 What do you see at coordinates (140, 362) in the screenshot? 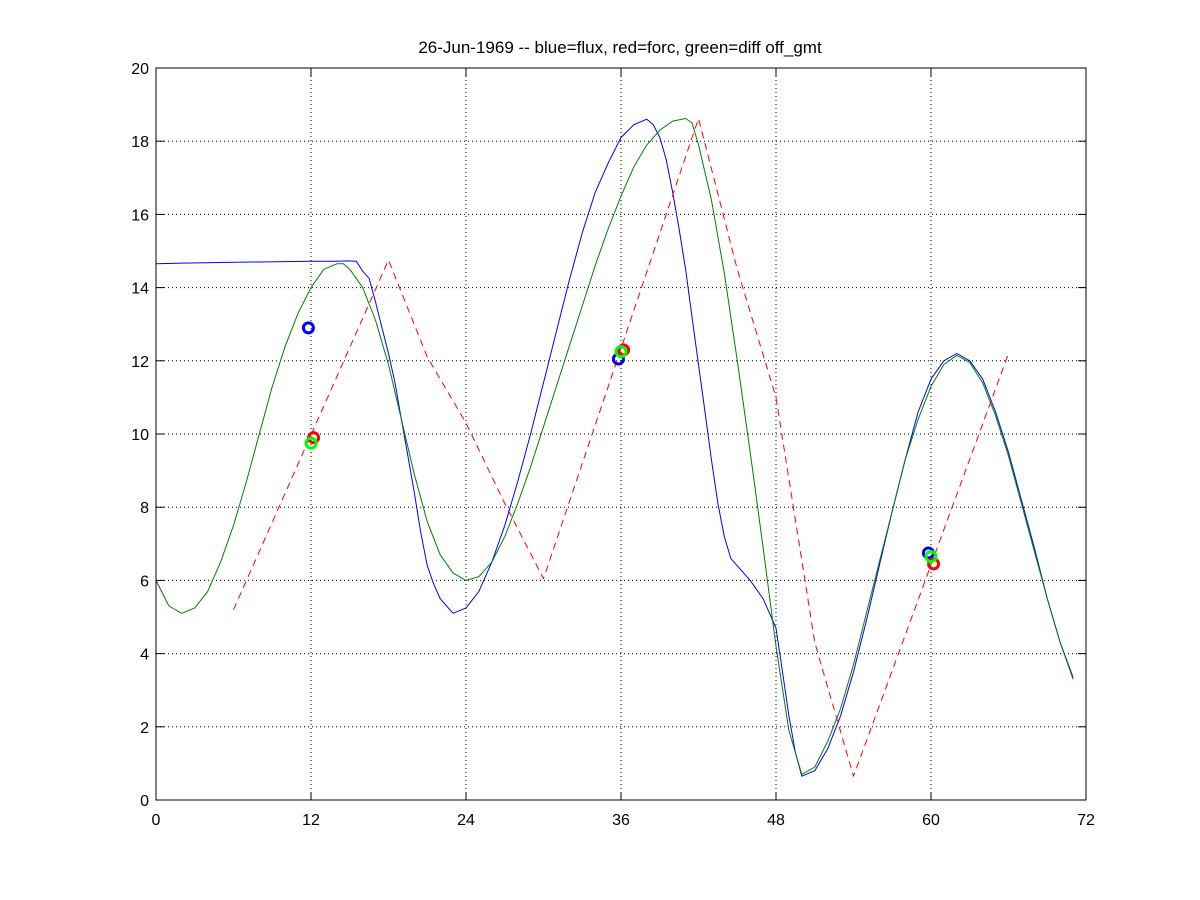
I see `y-tick-label: 12` at bounding box center [140, 362].